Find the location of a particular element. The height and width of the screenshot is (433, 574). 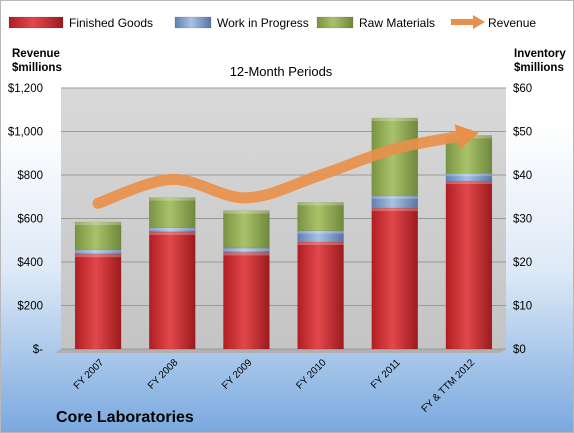

legend-label: Work in Progress is located at coordinates (263, 23).